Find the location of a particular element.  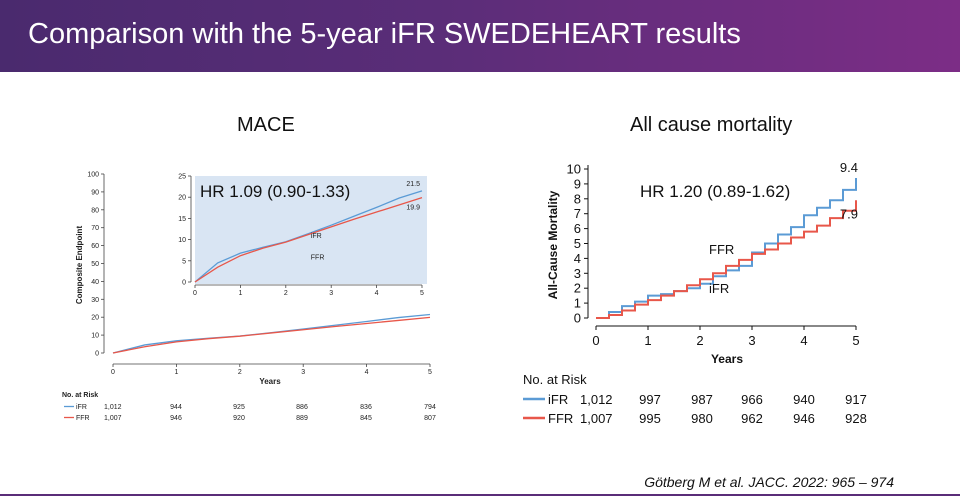

mace-inset-y-tick-label: 15 is located at coordinates (182, 219).